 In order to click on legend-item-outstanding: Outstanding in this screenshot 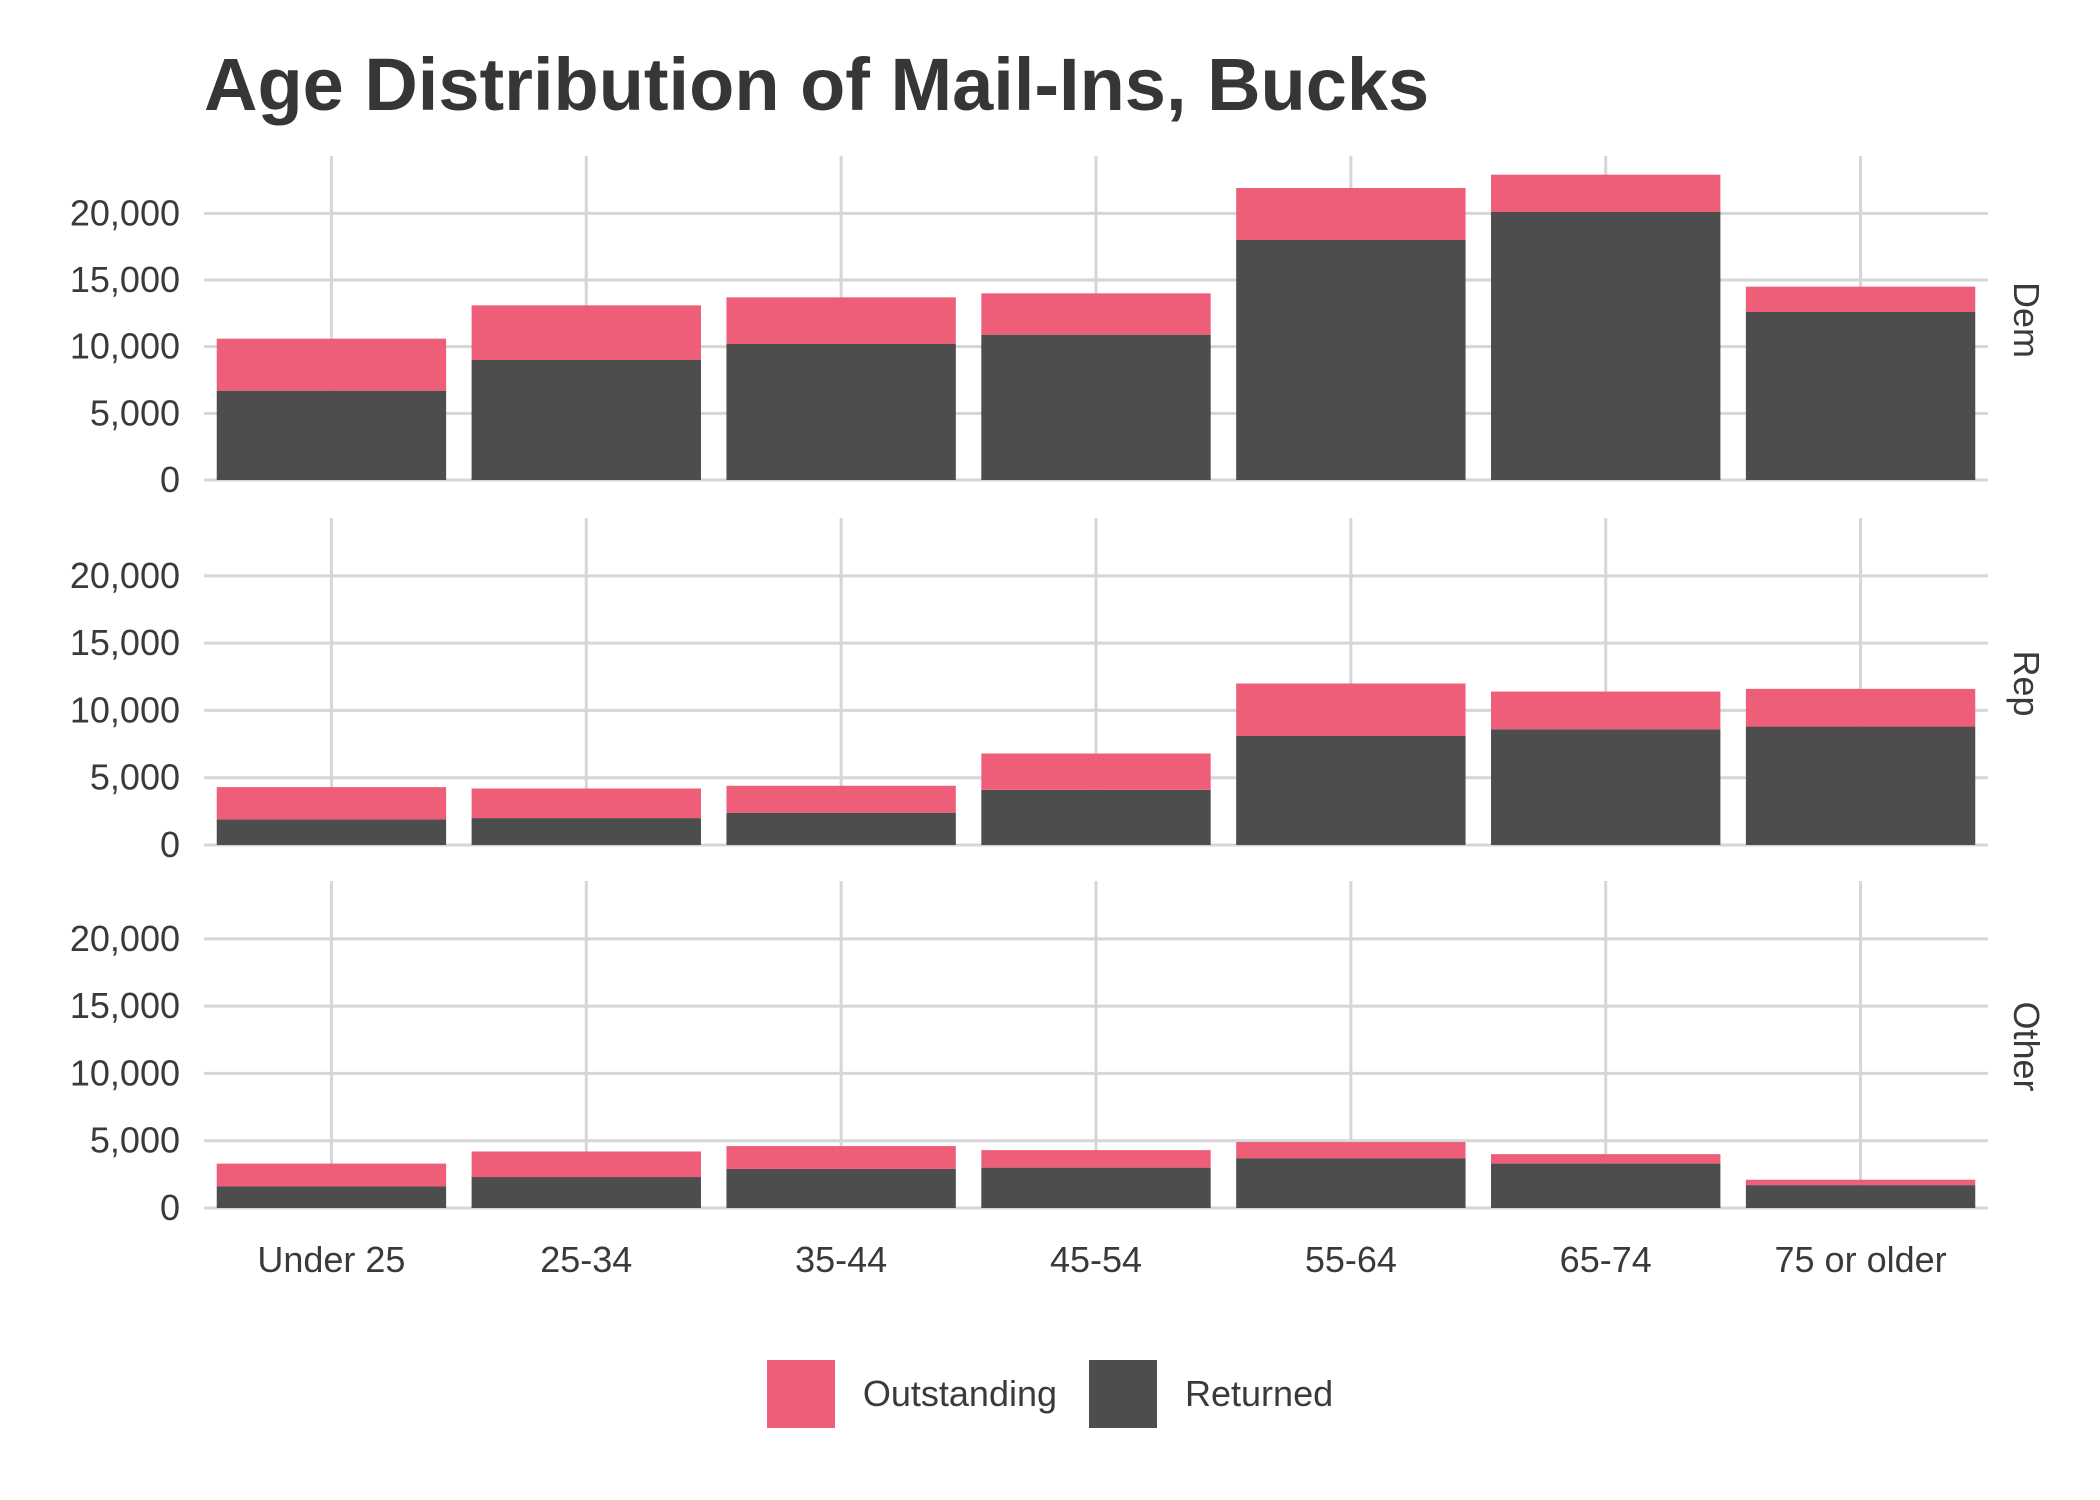, I will do `click(912, 1394)`.